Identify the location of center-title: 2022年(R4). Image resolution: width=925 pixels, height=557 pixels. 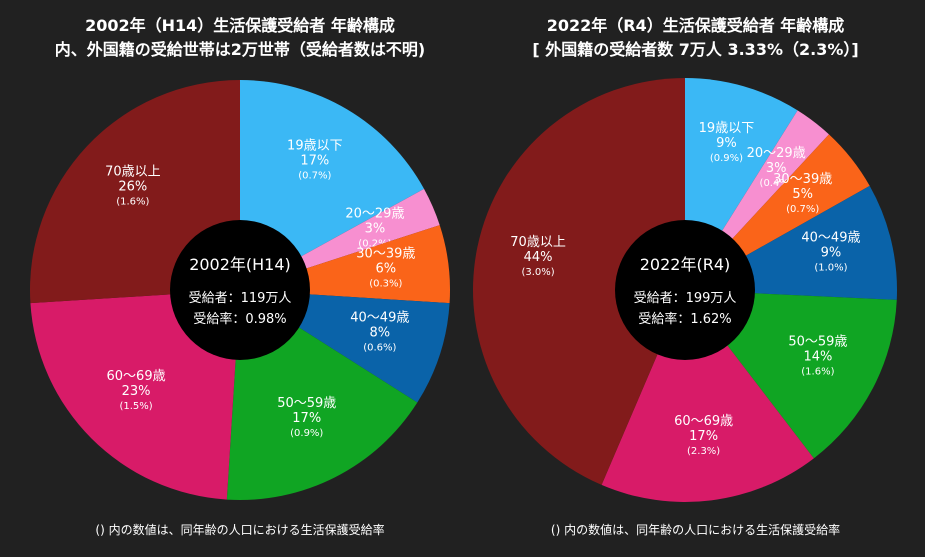
(685, 264).